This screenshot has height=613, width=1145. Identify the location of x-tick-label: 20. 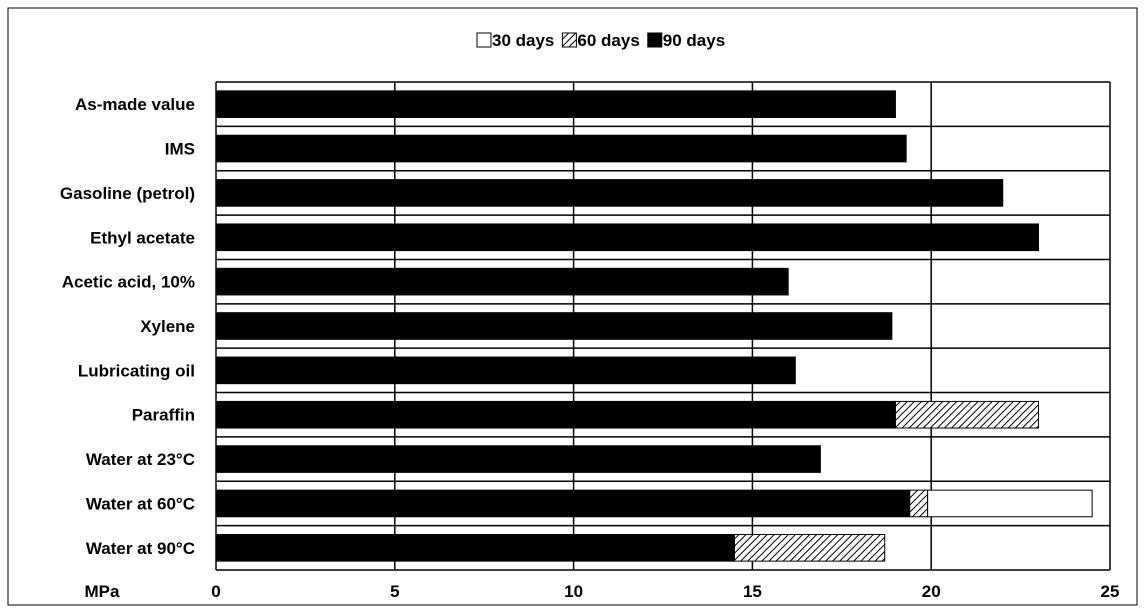
(931, 591).